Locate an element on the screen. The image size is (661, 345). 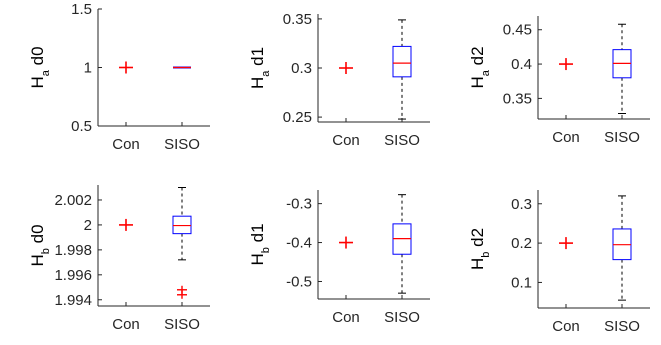
y-tick-label: 0.1 is located at coordinates (521, 282).